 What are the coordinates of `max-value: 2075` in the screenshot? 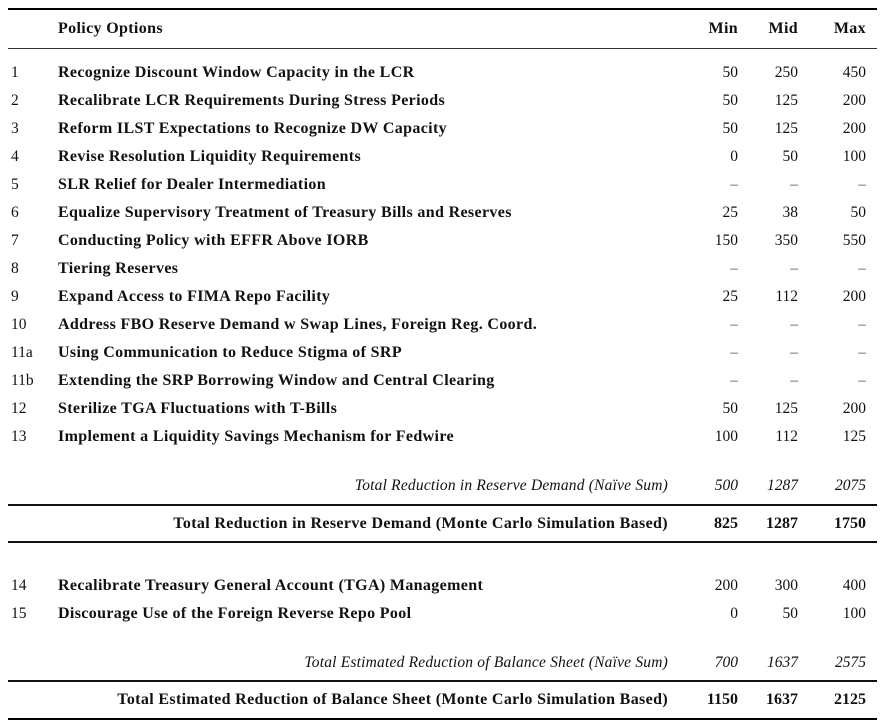 It's located at (850, 485).